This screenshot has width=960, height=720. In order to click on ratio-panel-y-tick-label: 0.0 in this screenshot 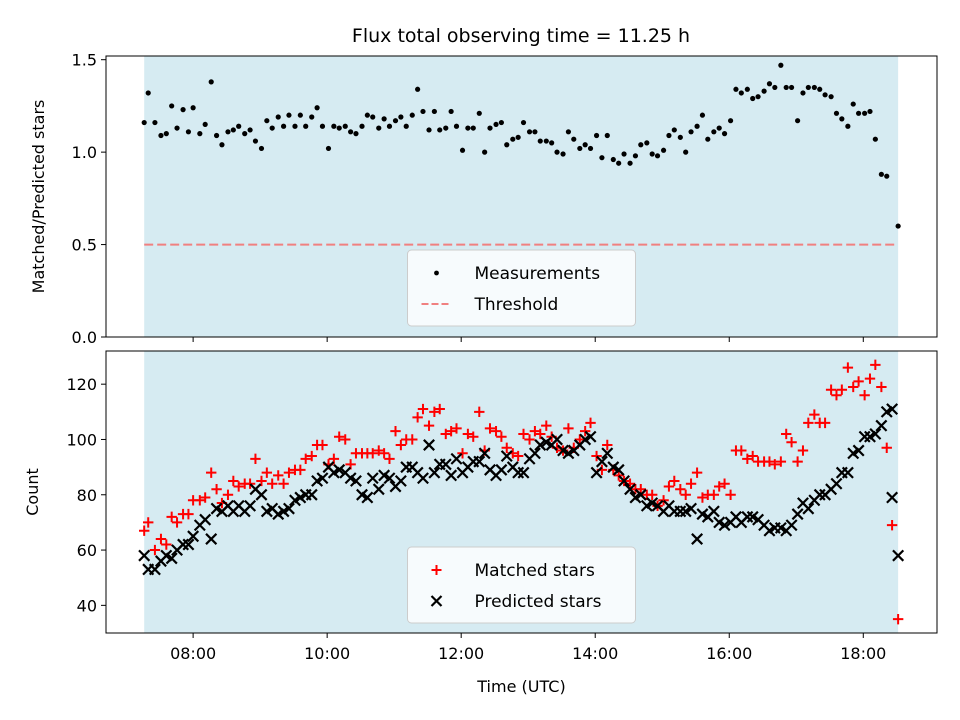, I will do `click(84, 337)`.